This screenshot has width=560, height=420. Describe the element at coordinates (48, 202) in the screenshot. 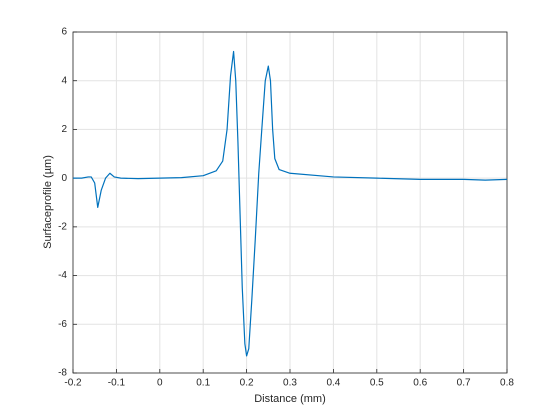

I see `y-axis-label: Surfaceprofile (µm)` at that location.